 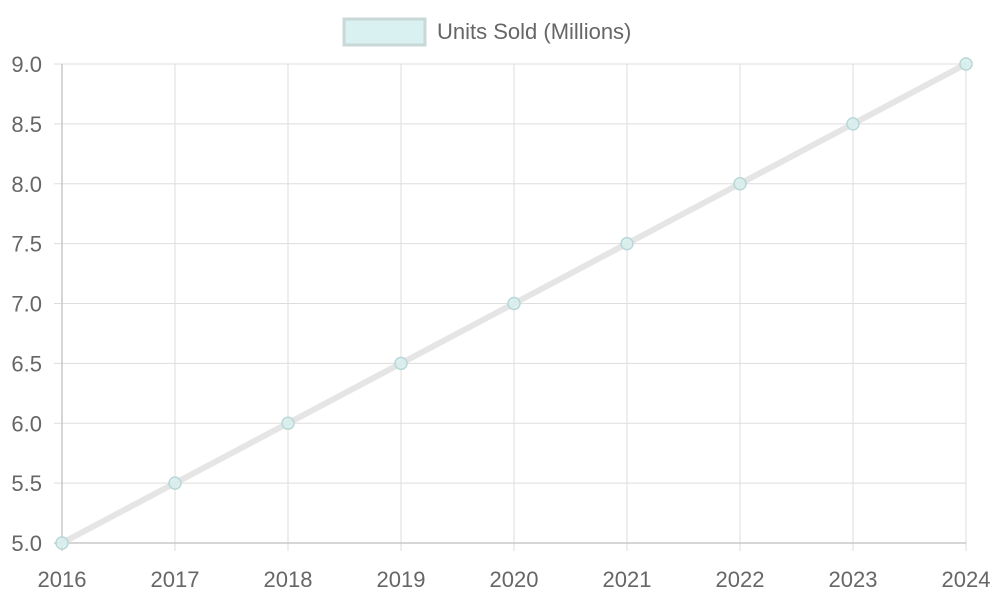 What do you see at coordinates (62, 579) in the screenshot?
I see `x-tick-label: 2016` at bounding box center [62, 579].